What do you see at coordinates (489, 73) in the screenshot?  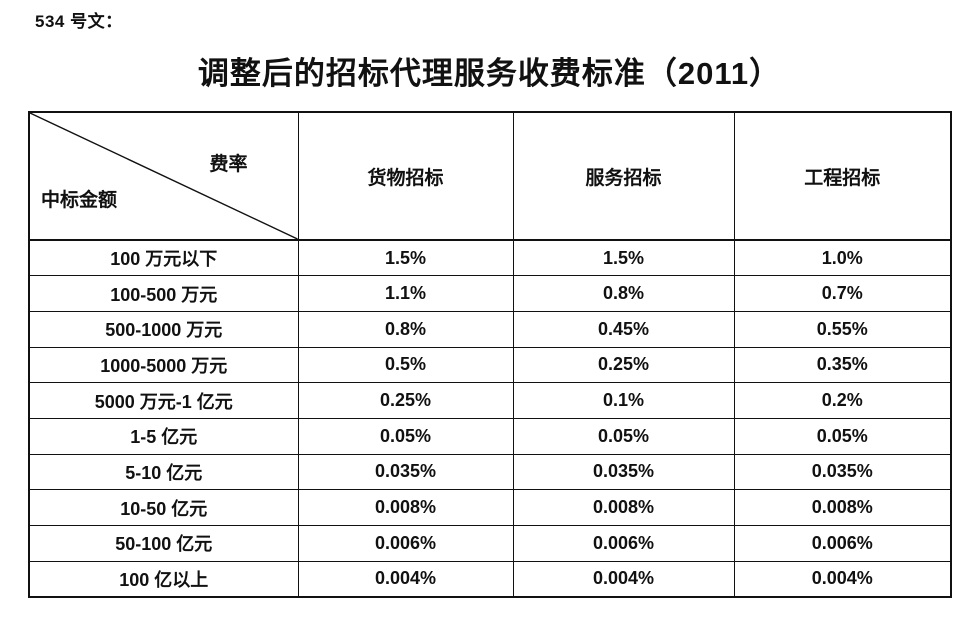 I see `page-title: 调整后的招标代理服务收费标准（2011）` at bounding box center [489, 73].